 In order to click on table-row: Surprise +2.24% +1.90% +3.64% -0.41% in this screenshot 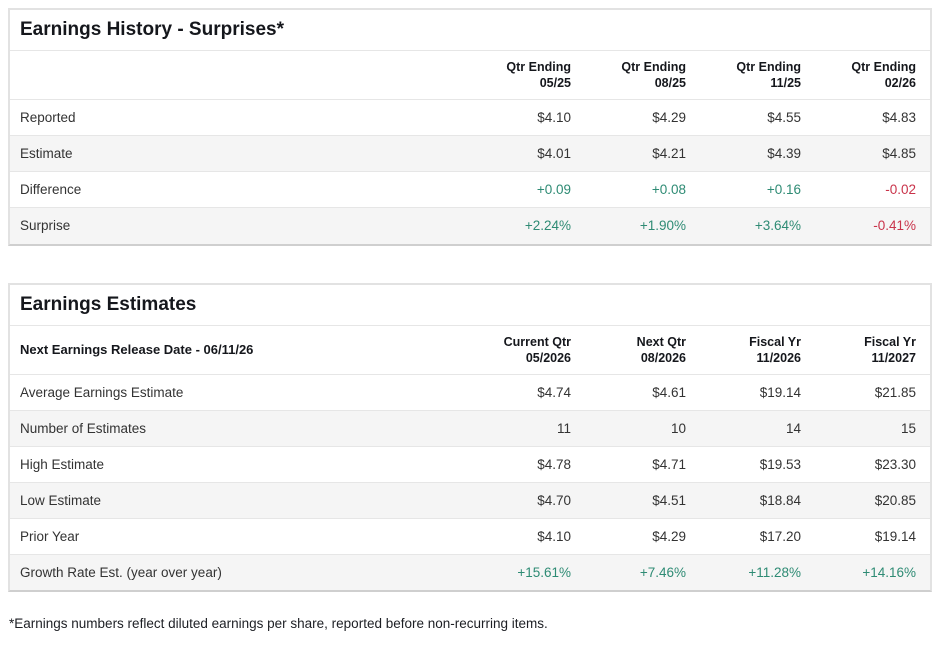, I will do `click(470, 225)`.